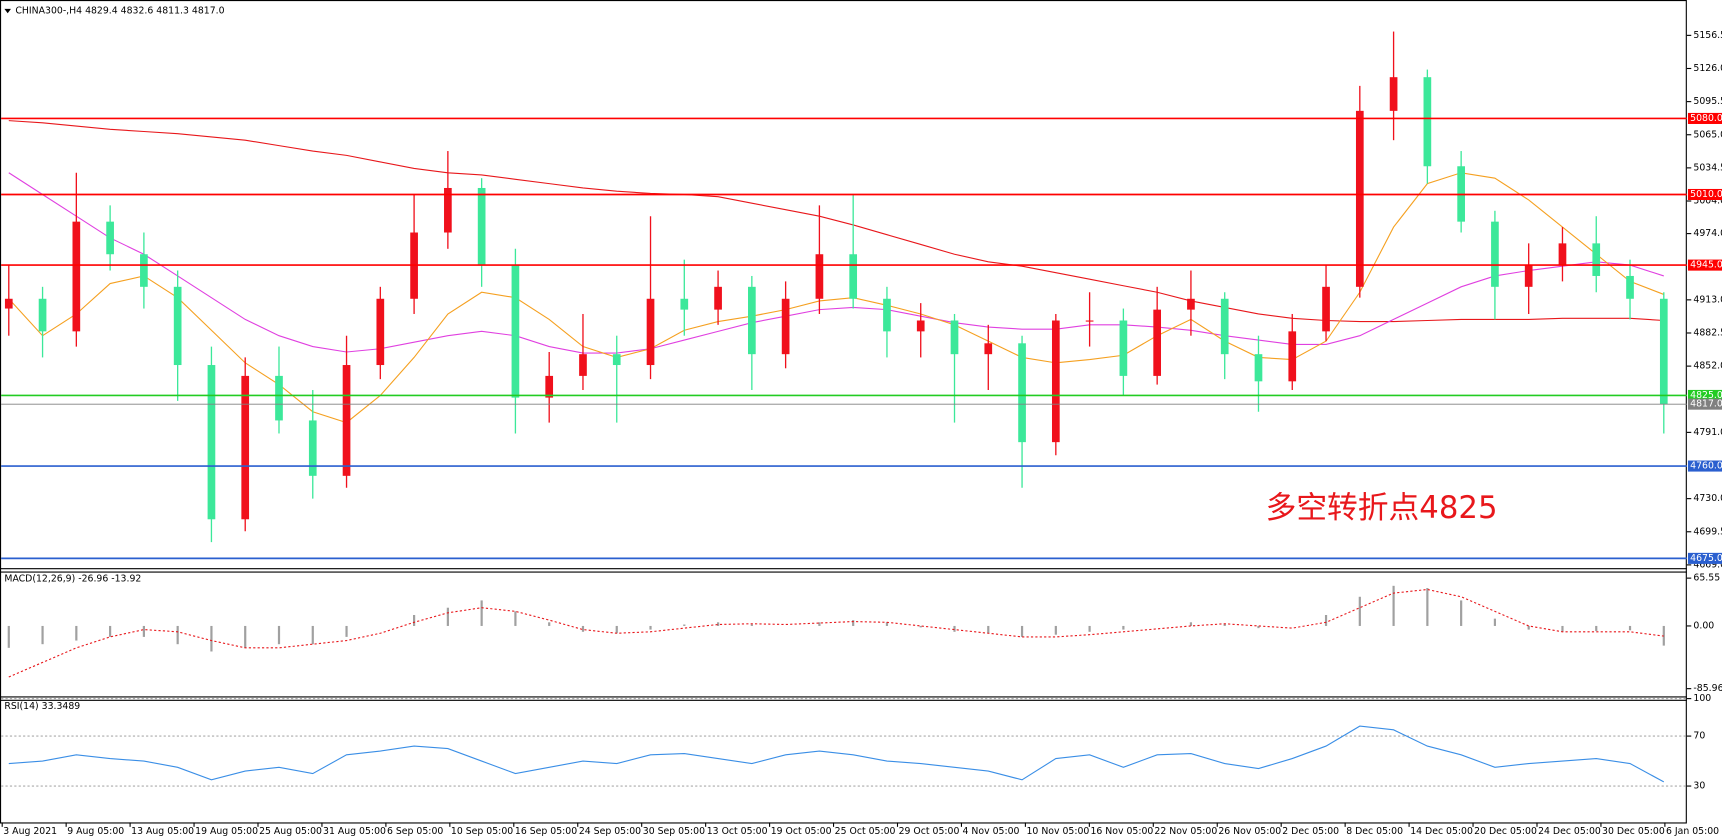  What do you see at coordinates (1699, 786) in the screenshot?
I see `y-tick-label: 30` at bounding box center [1699, 786].